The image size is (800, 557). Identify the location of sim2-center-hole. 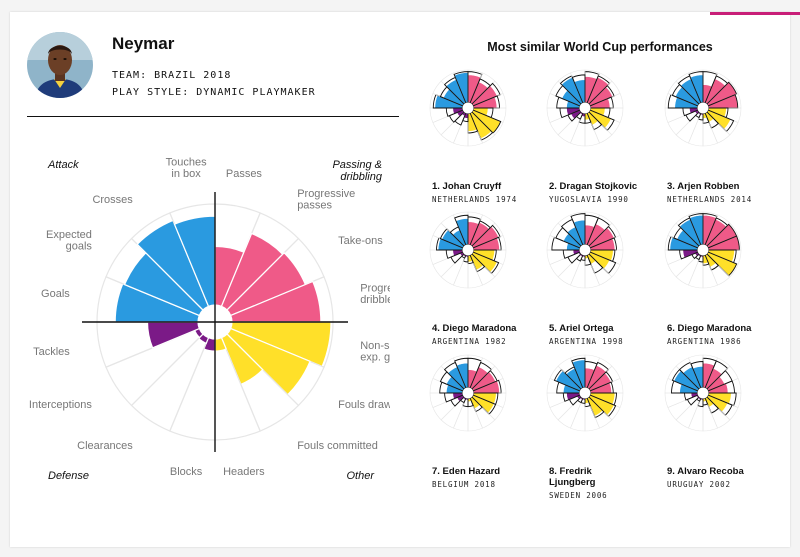
(585, 108).